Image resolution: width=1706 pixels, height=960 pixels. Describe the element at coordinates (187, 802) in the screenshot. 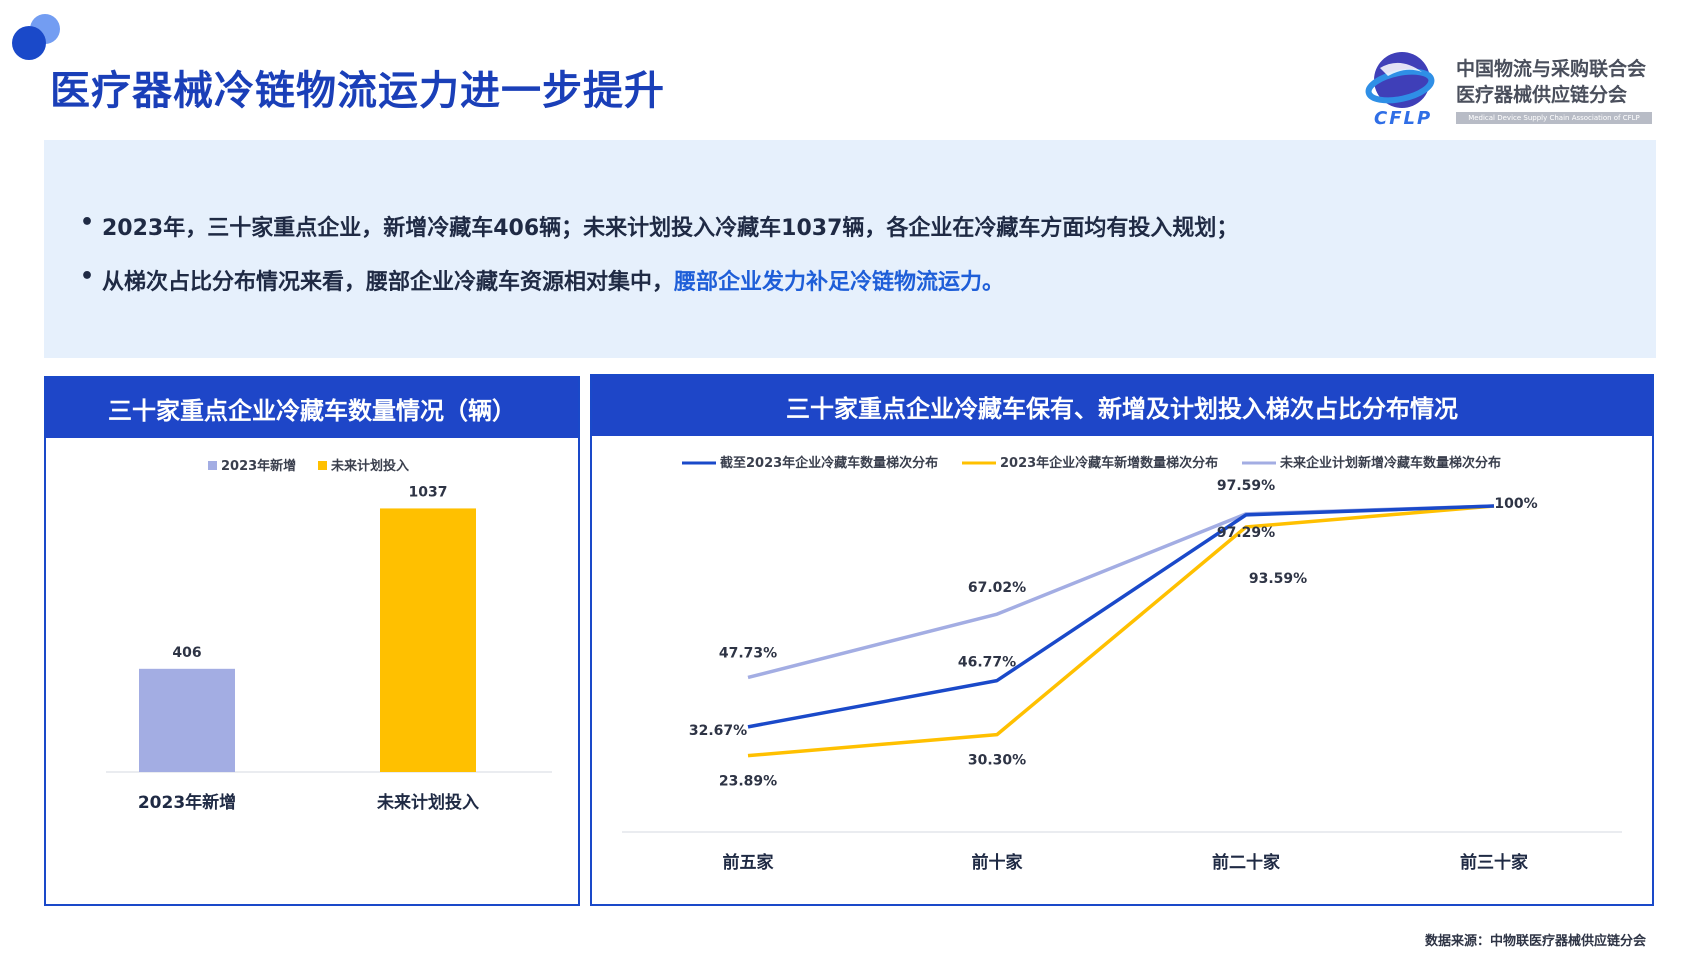

I see `x-tick-label: 2023年新增` at that location.